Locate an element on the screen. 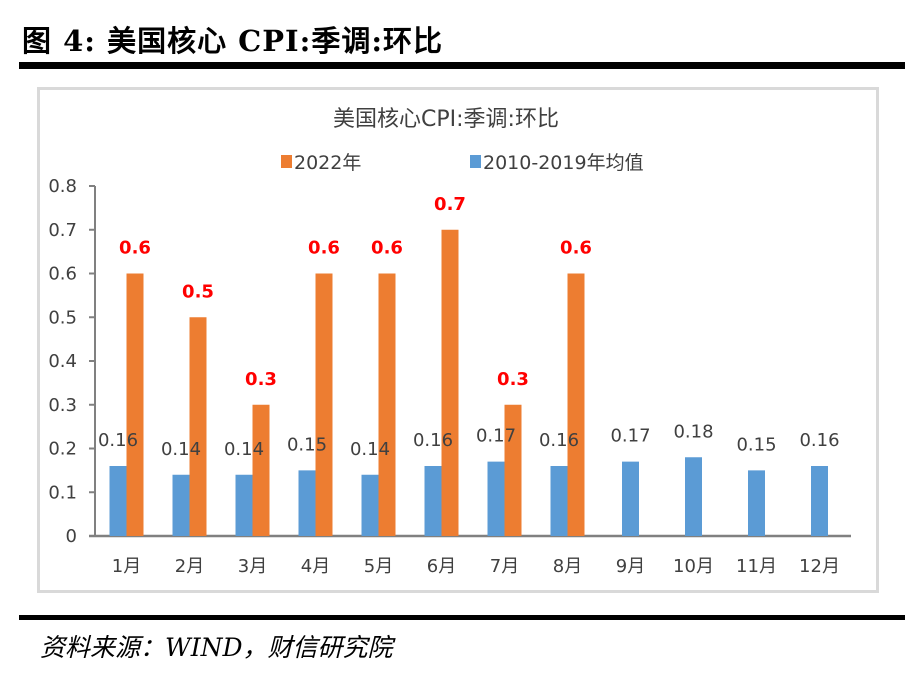  x-tick-label: 11月 is located at coordinates (756, 566).